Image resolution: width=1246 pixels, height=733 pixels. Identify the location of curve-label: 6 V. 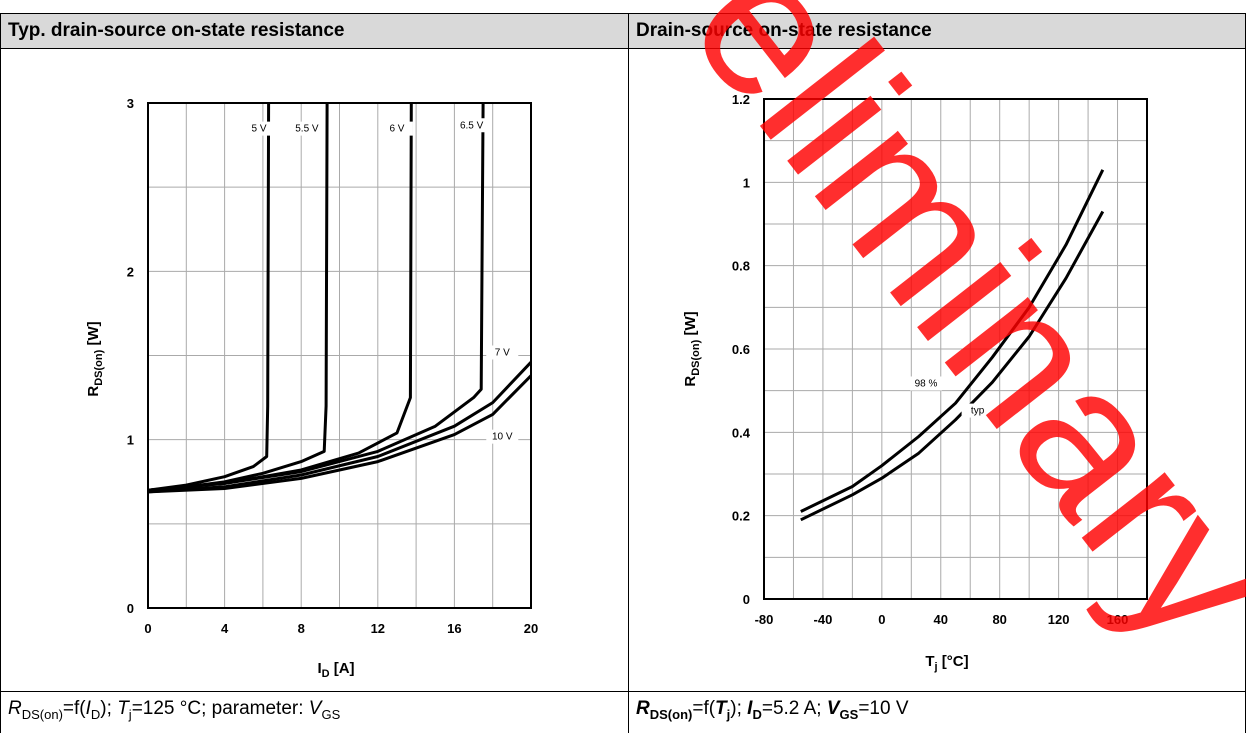
(396, 129).